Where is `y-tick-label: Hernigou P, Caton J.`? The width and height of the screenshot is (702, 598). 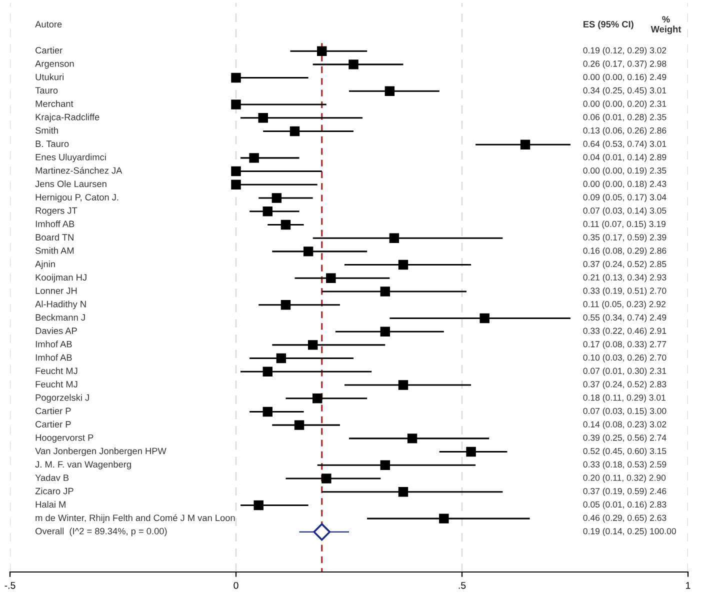 y-tick-label: Hernigou P, Caton J. is located at coordinates (77, 198).